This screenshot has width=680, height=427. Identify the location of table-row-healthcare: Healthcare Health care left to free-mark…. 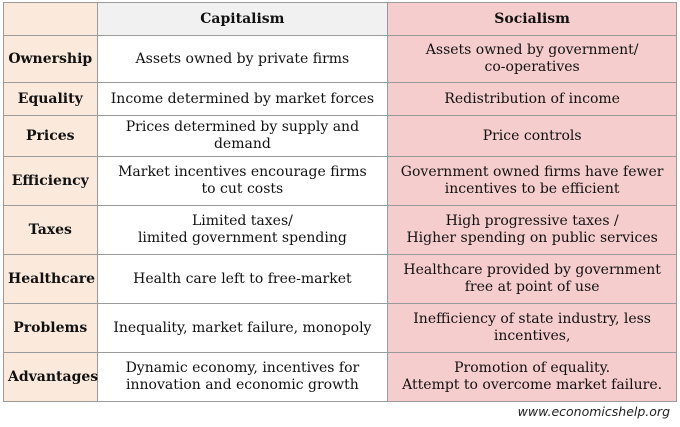
(340, 279).